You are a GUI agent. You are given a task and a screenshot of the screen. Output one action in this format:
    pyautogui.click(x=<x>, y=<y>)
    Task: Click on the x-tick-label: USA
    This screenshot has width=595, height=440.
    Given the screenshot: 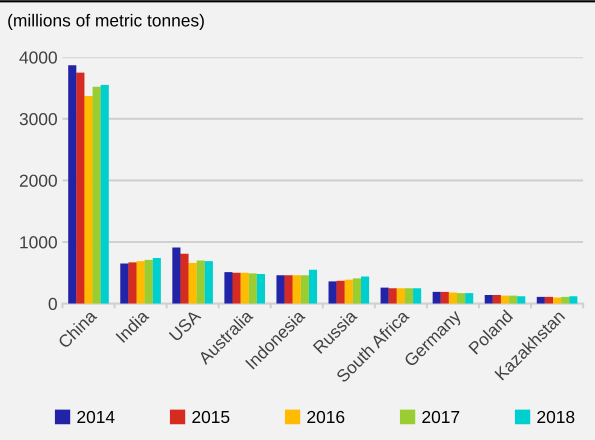 What is the action you would take?
    pyautogui.click(x=185, y=325)
    